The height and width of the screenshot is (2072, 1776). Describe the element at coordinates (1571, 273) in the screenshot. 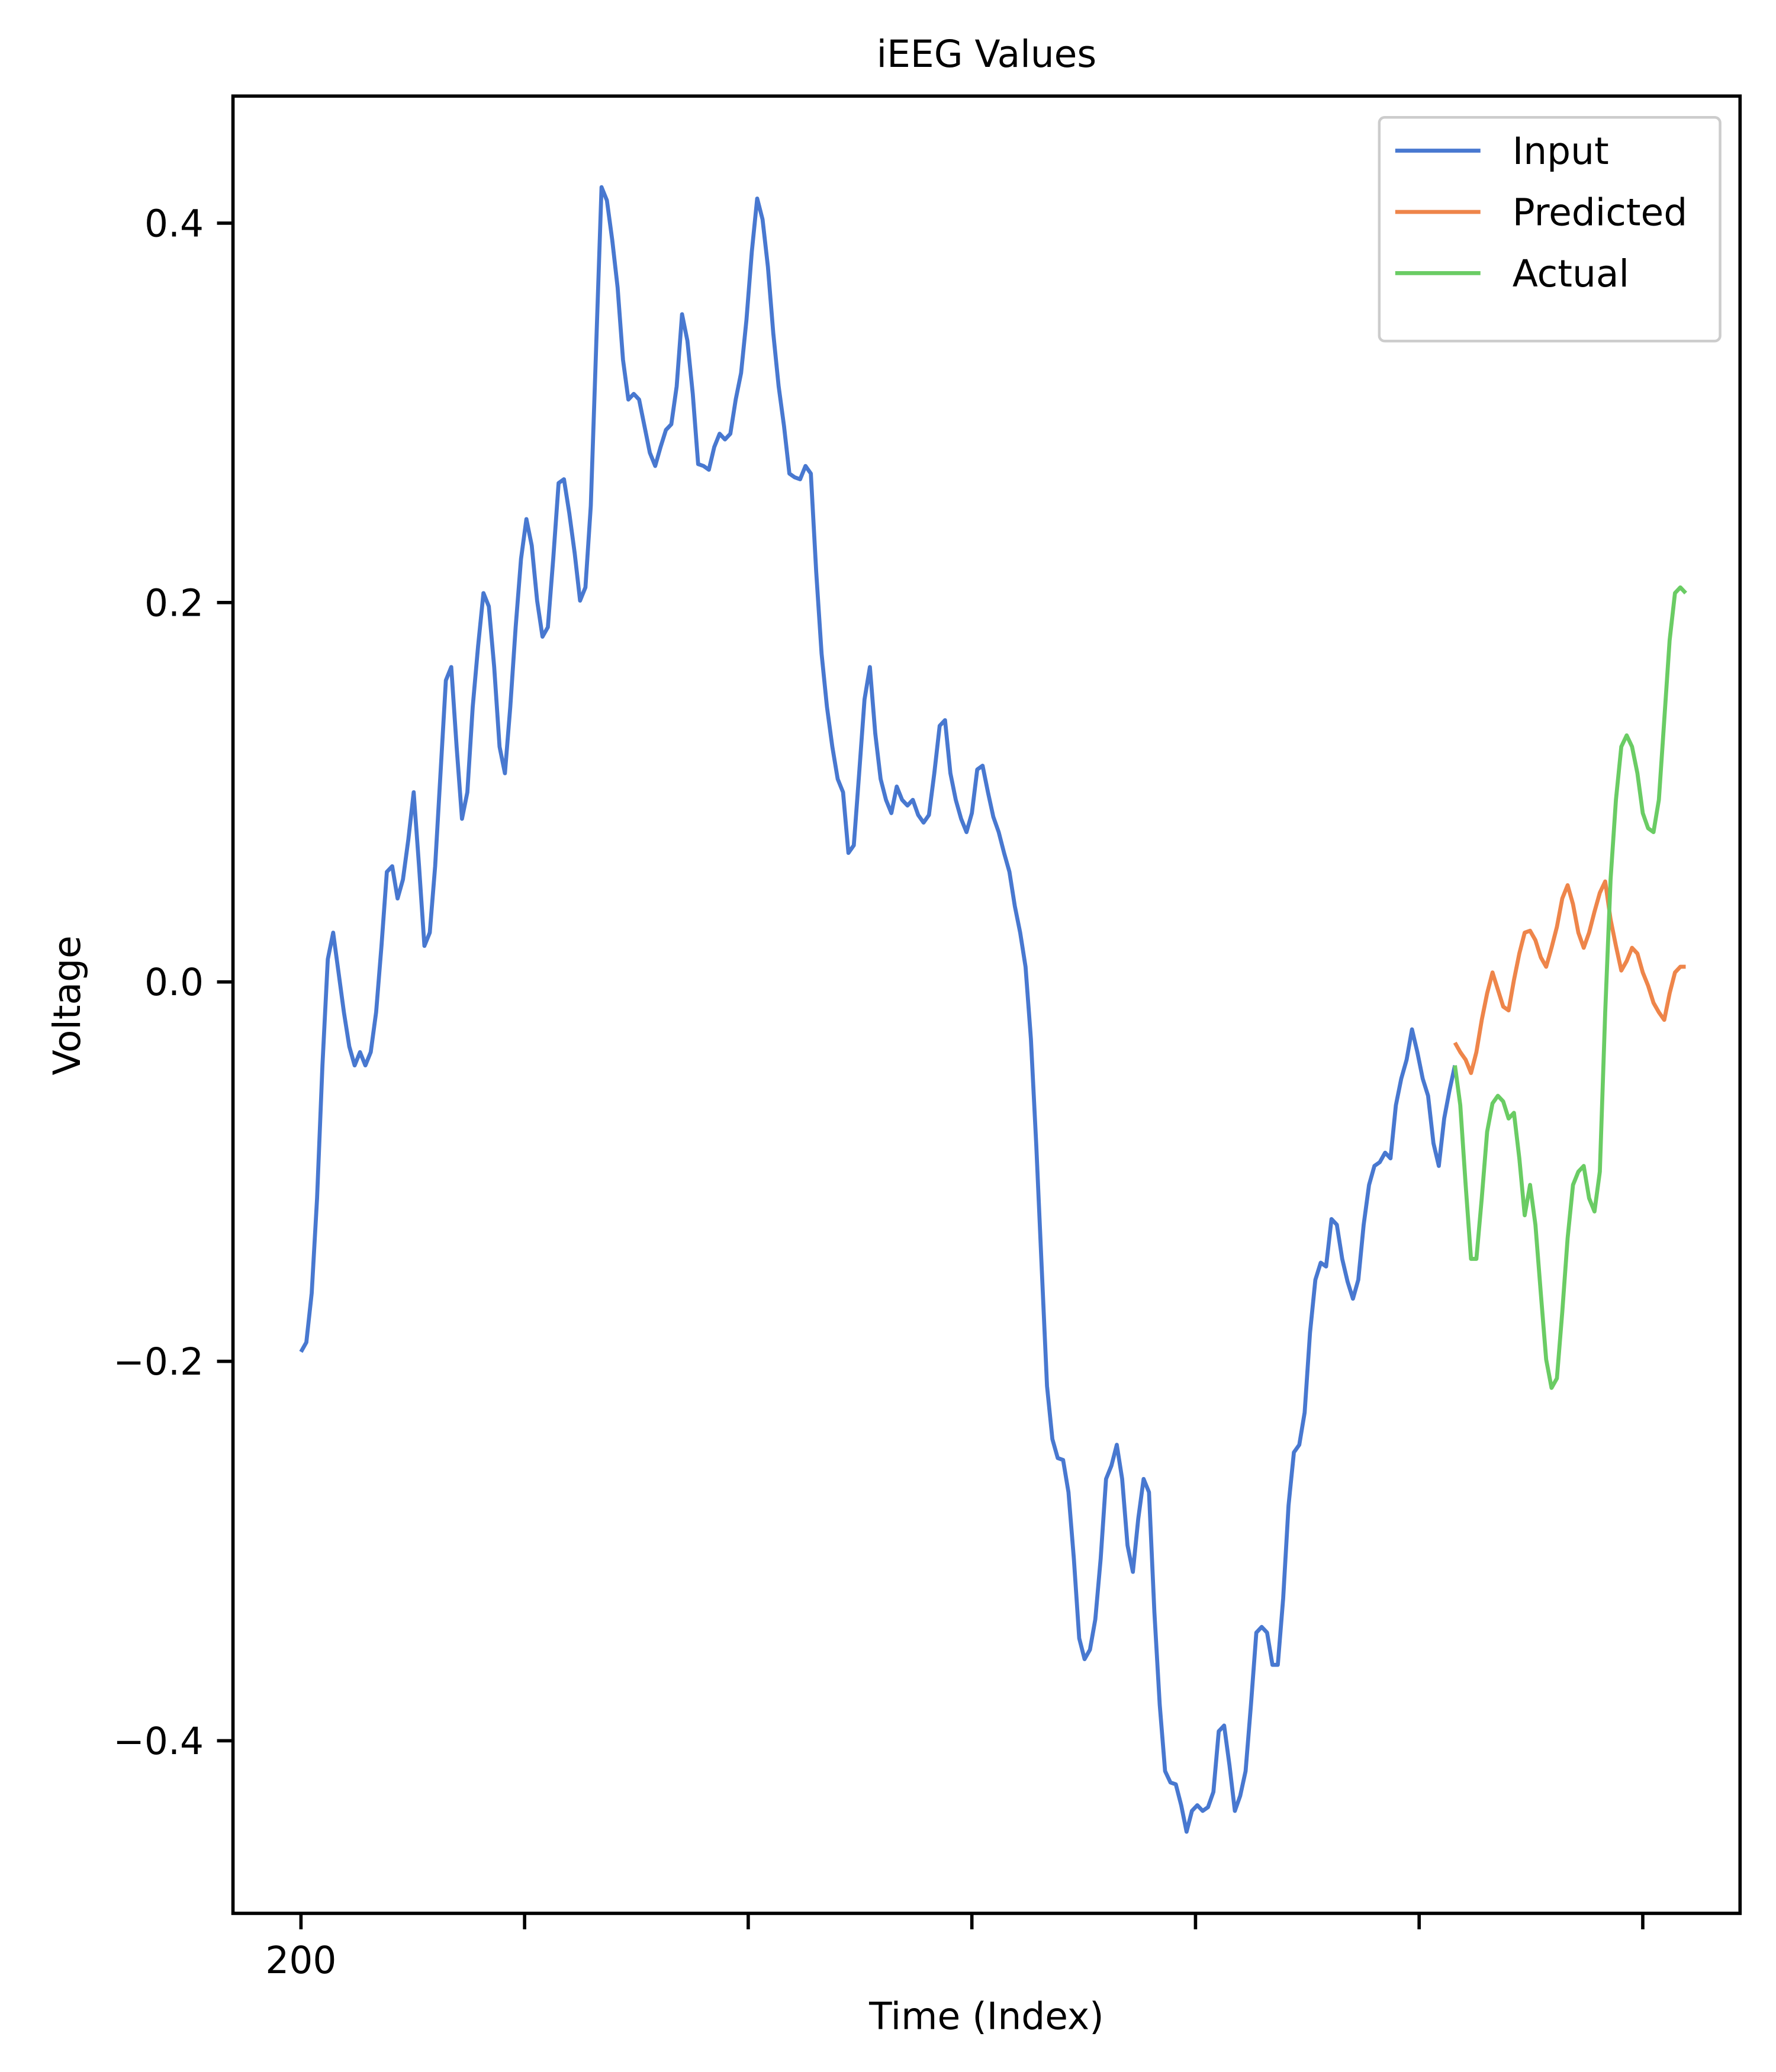

I see `legend-label: Actual` at that location.